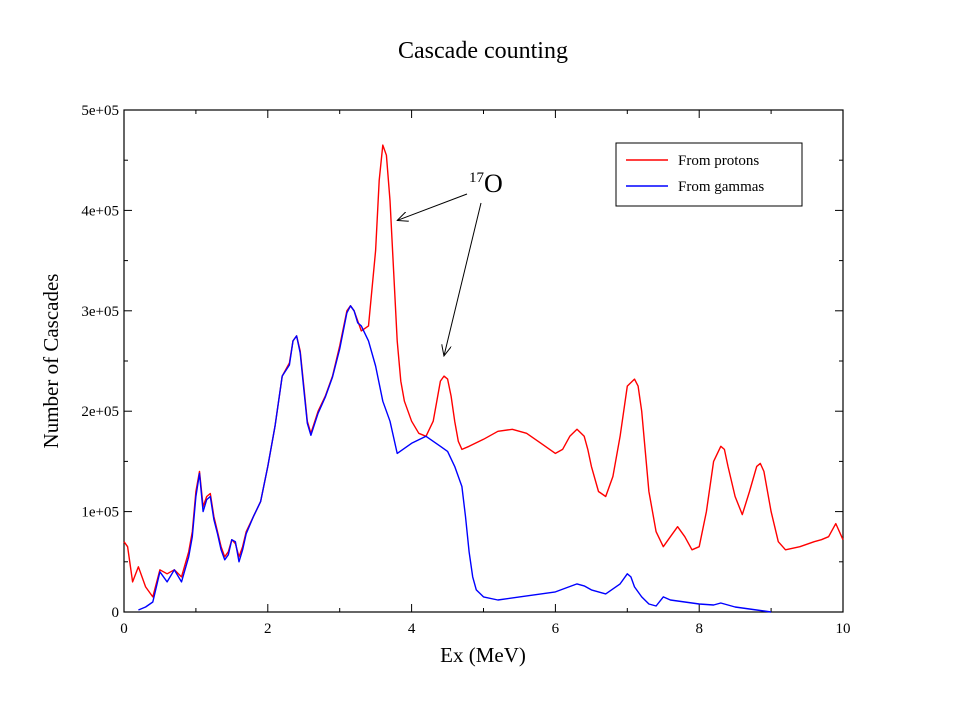  What do you see at coordinates (718, 161) in the screenshot?
I see `legend-label-protons: From protons` at bounding box center [718, 161].